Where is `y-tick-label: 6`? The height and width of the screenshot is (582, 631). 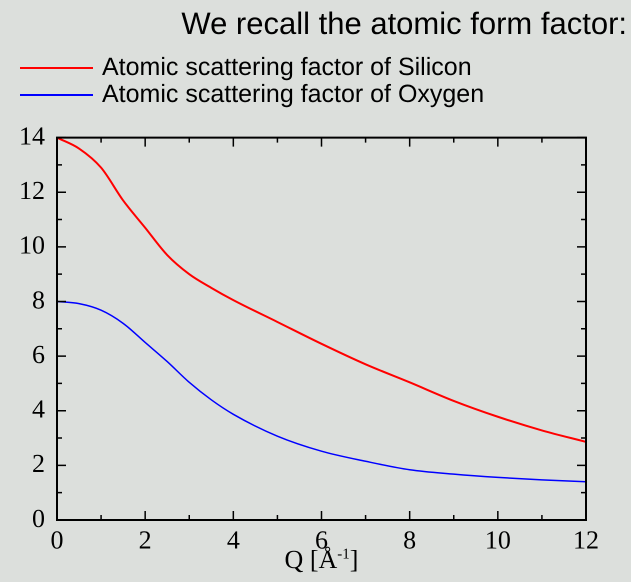
y-tick-label: 6 is located at coordinates (38, 354).